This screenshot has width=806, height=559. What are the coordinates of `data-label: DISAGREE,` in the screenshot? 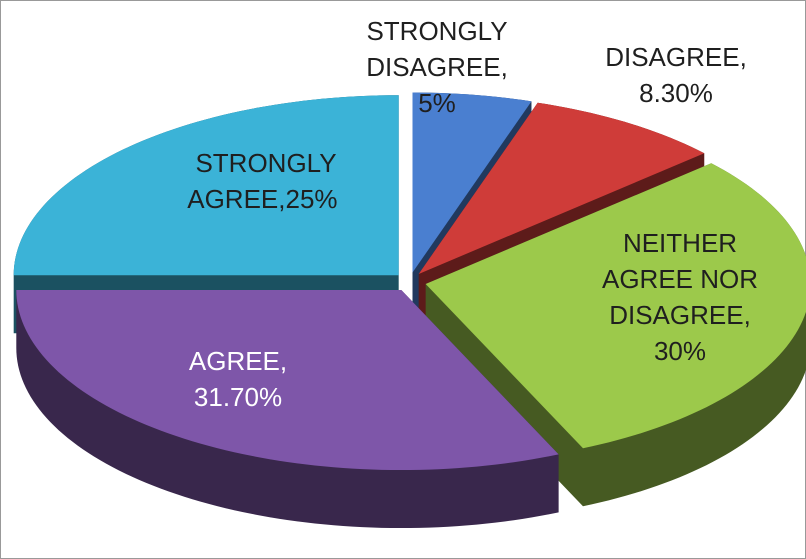 It's located at (676, 57).